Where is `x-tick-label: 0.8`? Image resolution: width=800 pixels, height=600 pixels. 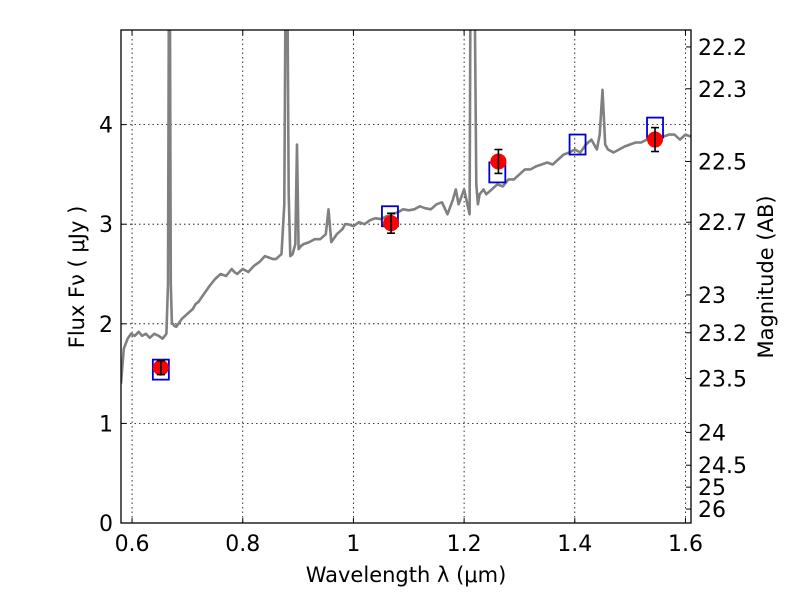 x-tick-label: 0.8 is located at coordinates (242, 544).